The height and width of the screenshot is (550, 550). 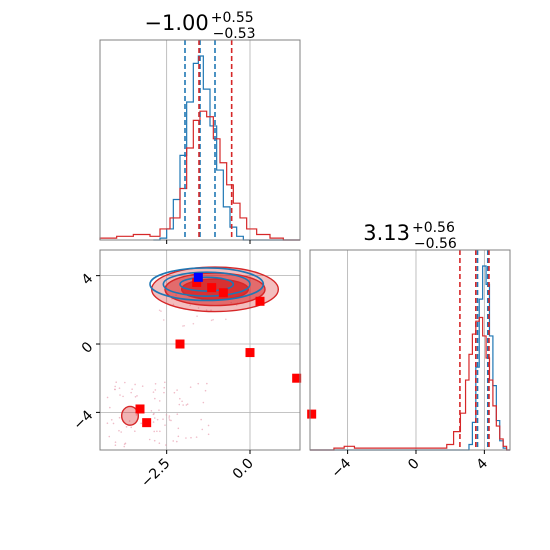 I want to click on marginal-x-title: −1.00 +0.55 −0.53, so click(x=199, y=26).